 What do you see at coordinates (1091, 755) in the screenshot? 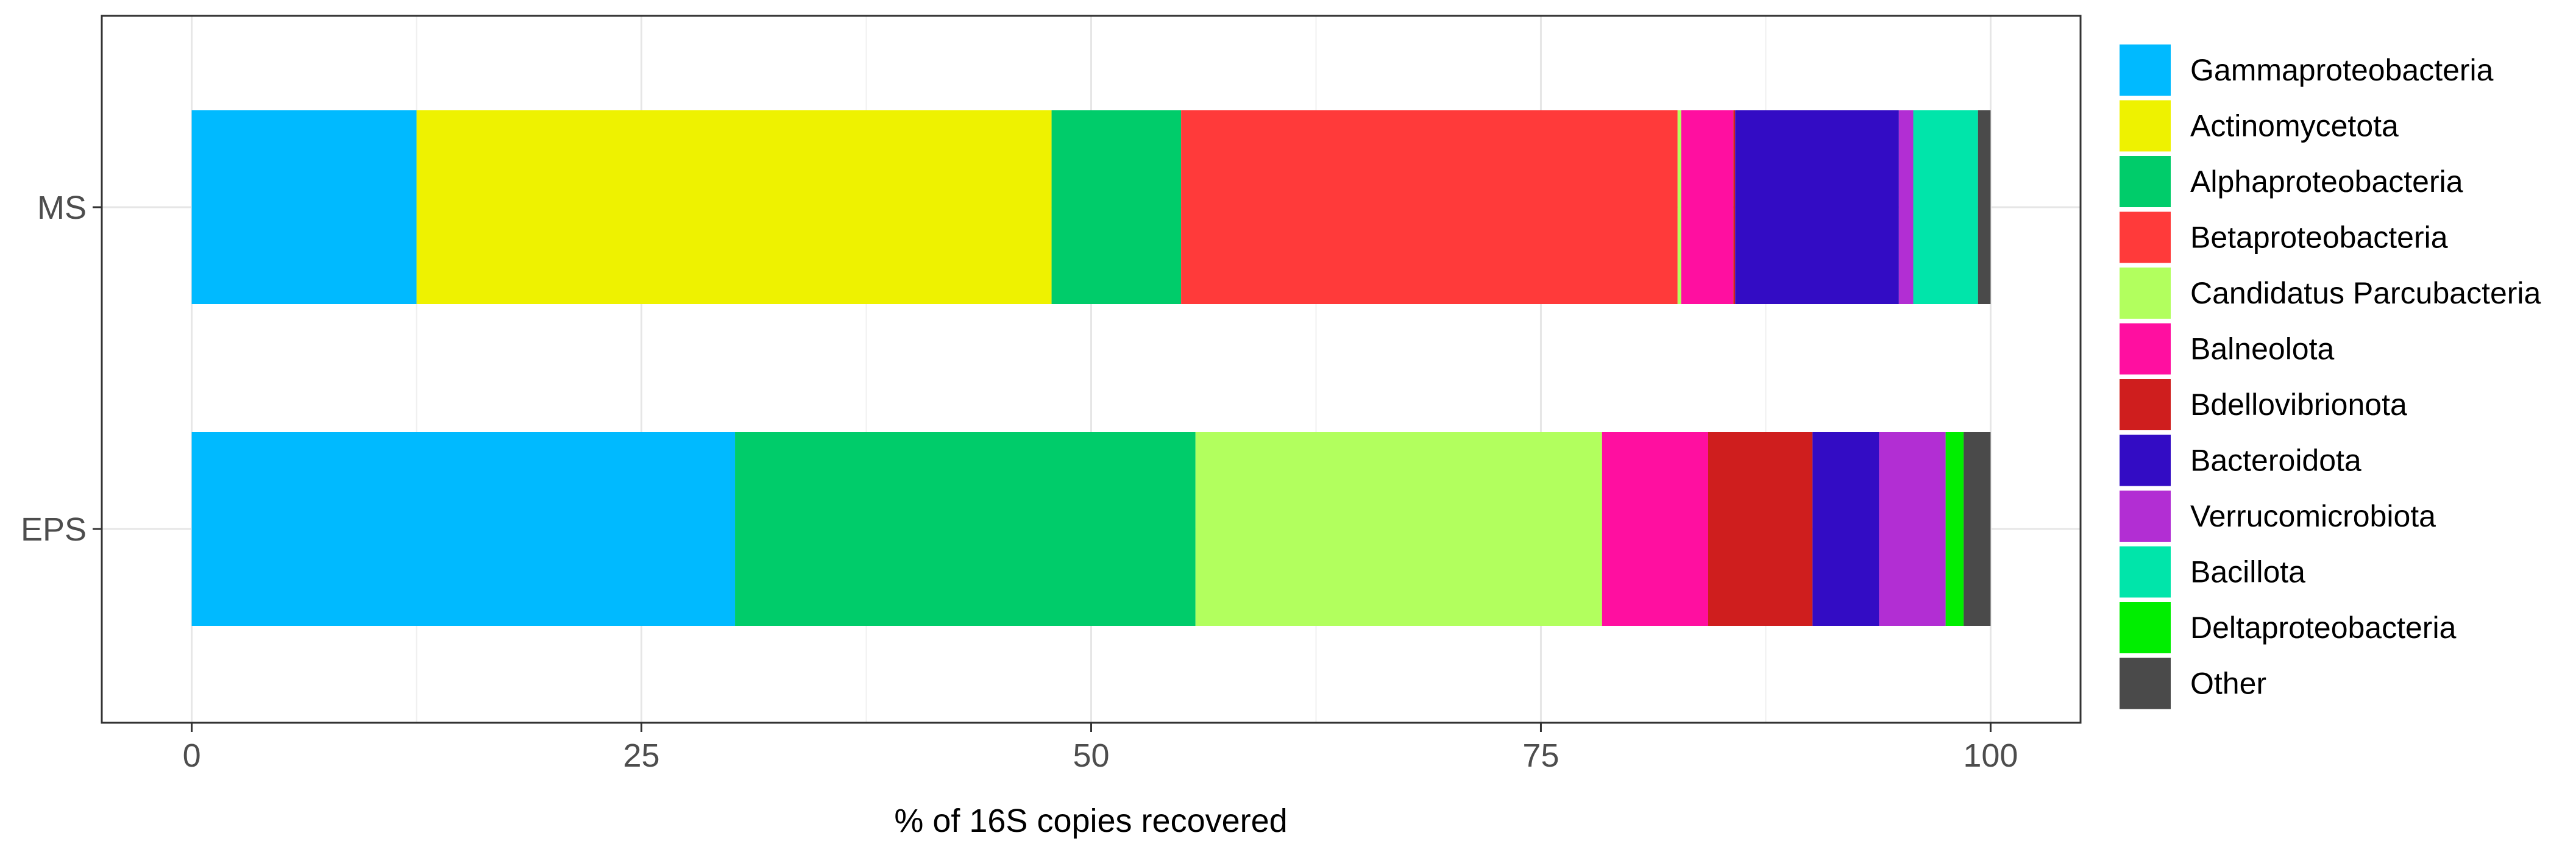
I see `x-tick-label: 50` at bounding box center [1091, 755].